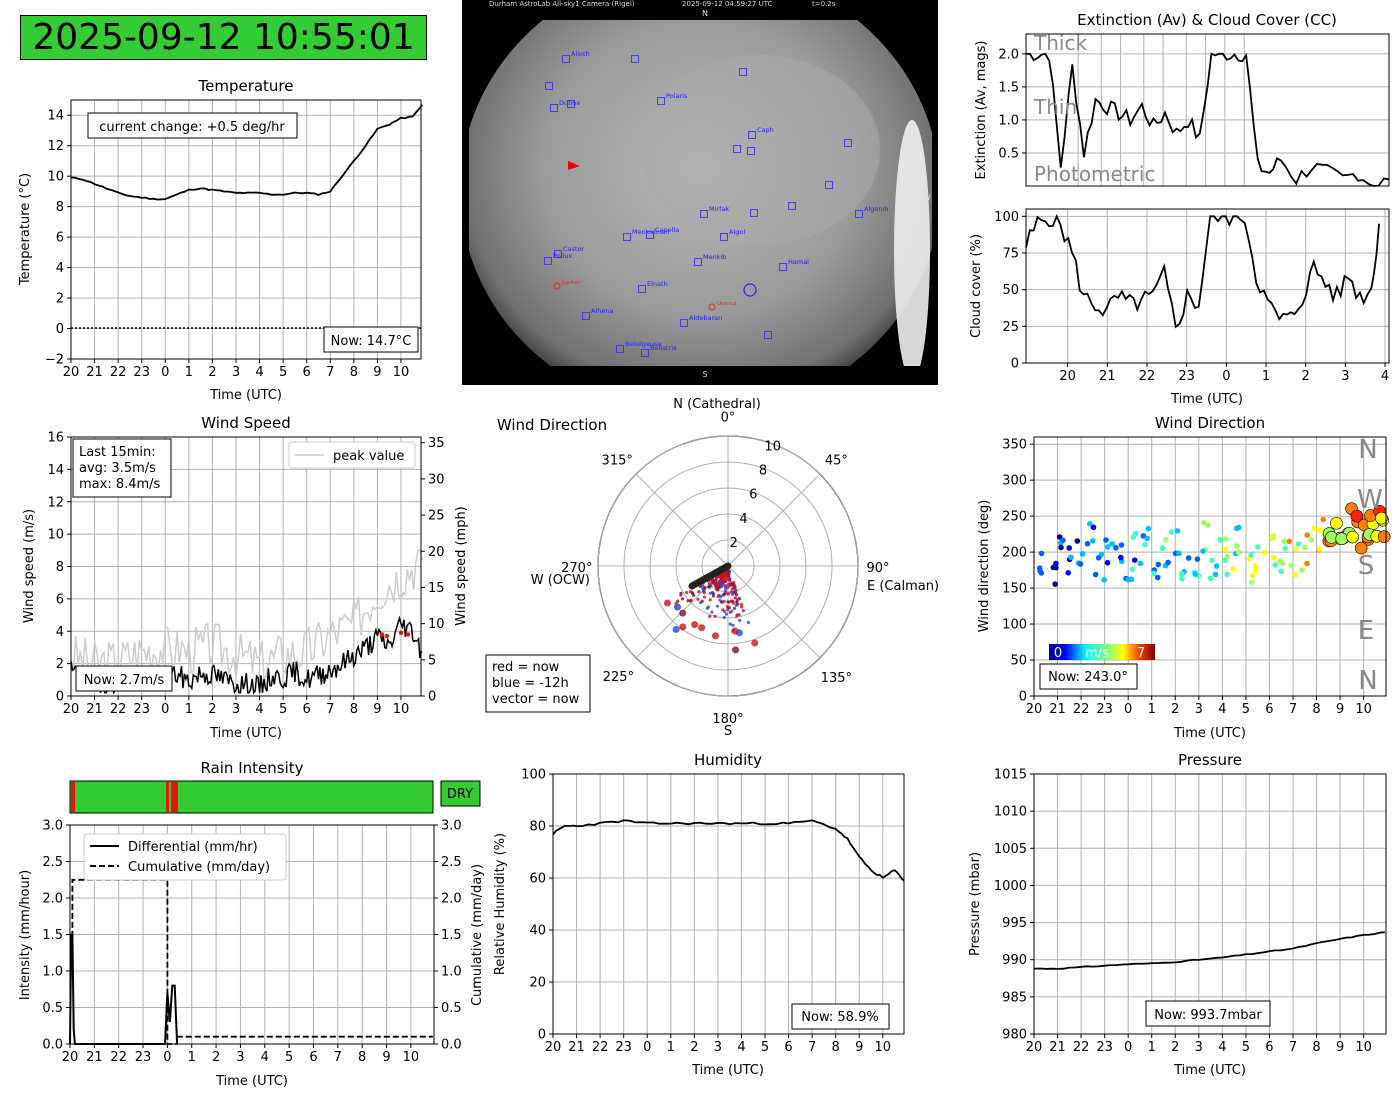 This screenshot has height=1100, width=1400. I want to click on cloud-xtick-label: 1, so click(1266, 376).